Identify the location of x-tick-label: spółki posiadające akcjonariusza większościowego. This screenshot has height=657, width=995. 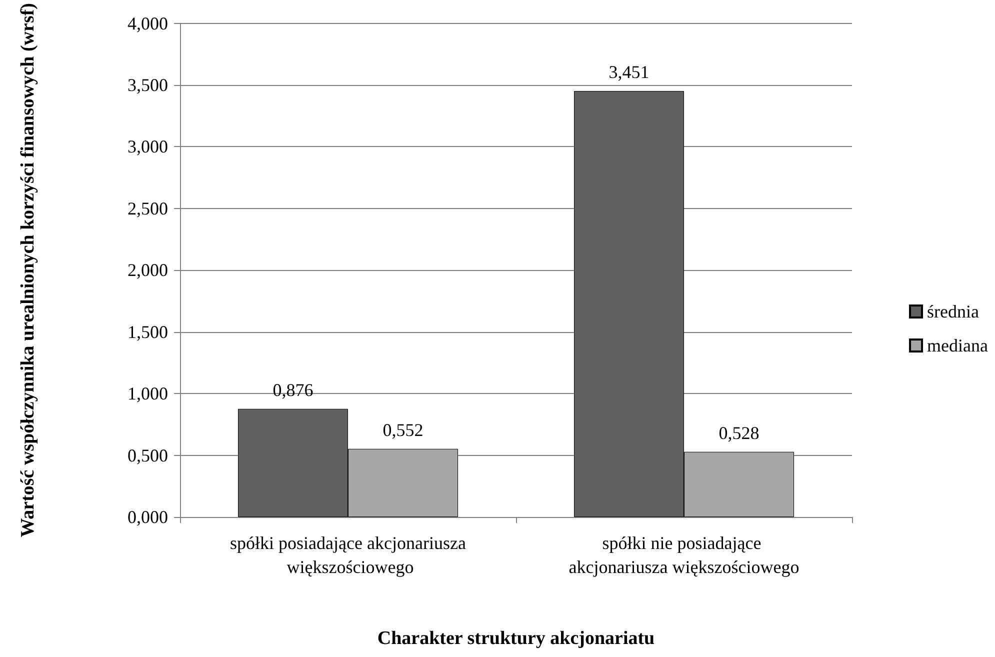
(348, 555).